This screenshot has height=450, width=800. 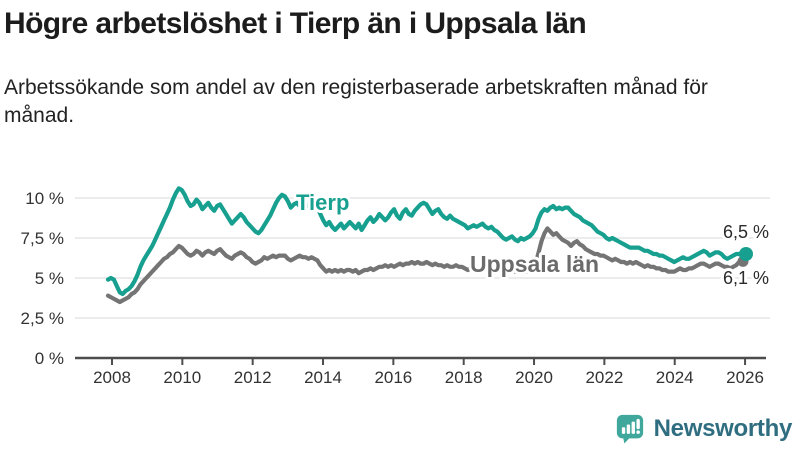 What do you see at coordinates (322, 202) in the screenshot?
I see `series-label-tierp: Tierp` at bounding box center [322, 202].